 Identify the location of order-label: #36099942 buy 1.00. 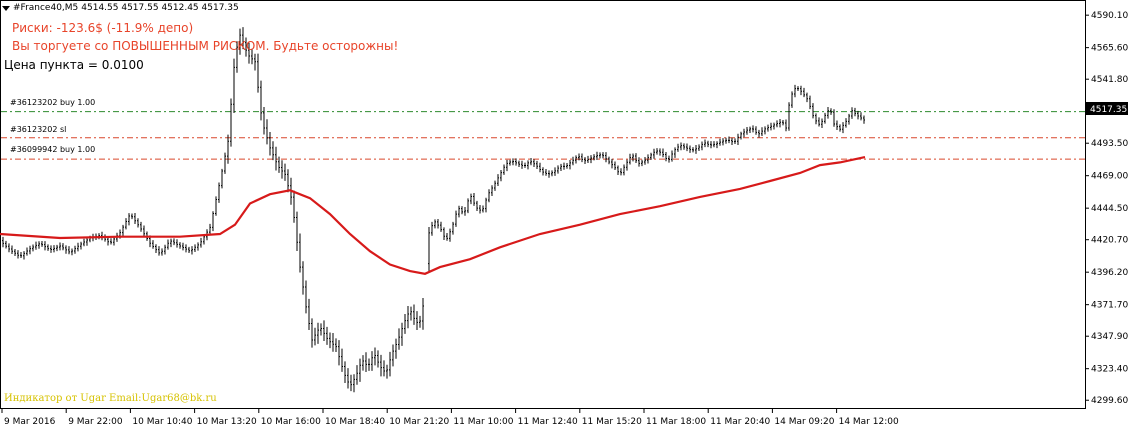
(53, 149).